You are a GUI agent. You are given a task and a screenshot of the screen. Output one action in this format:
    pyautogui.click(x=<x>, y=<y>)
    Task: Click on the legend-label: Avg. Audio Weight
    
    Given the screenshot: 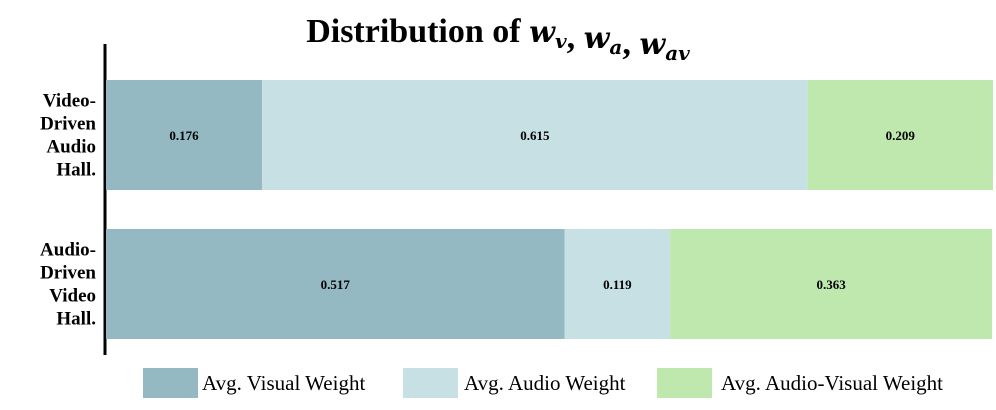 What is the action you would take?
    pyautogui.click(x=545, y=383)
    